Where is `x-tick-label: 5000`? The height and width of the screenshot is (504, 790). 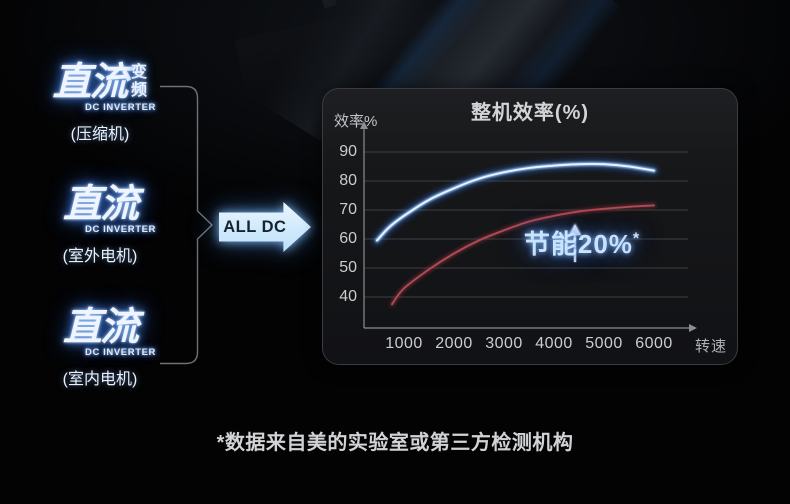
x-tick-label: 5000 is located at coordinates (604, 343).